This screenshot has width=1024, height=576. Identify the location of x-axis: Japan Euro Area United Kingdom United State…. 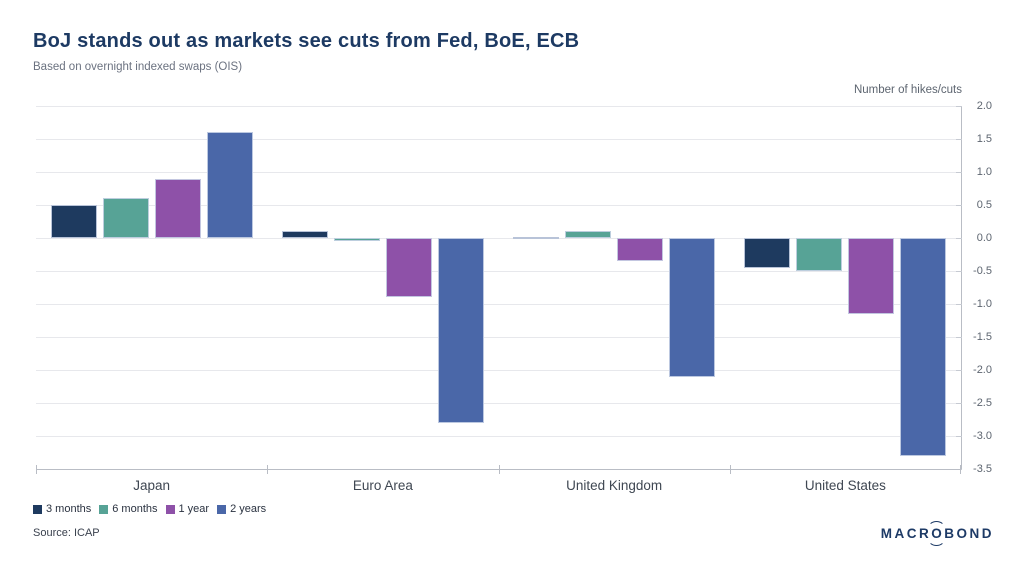
(498, 482).